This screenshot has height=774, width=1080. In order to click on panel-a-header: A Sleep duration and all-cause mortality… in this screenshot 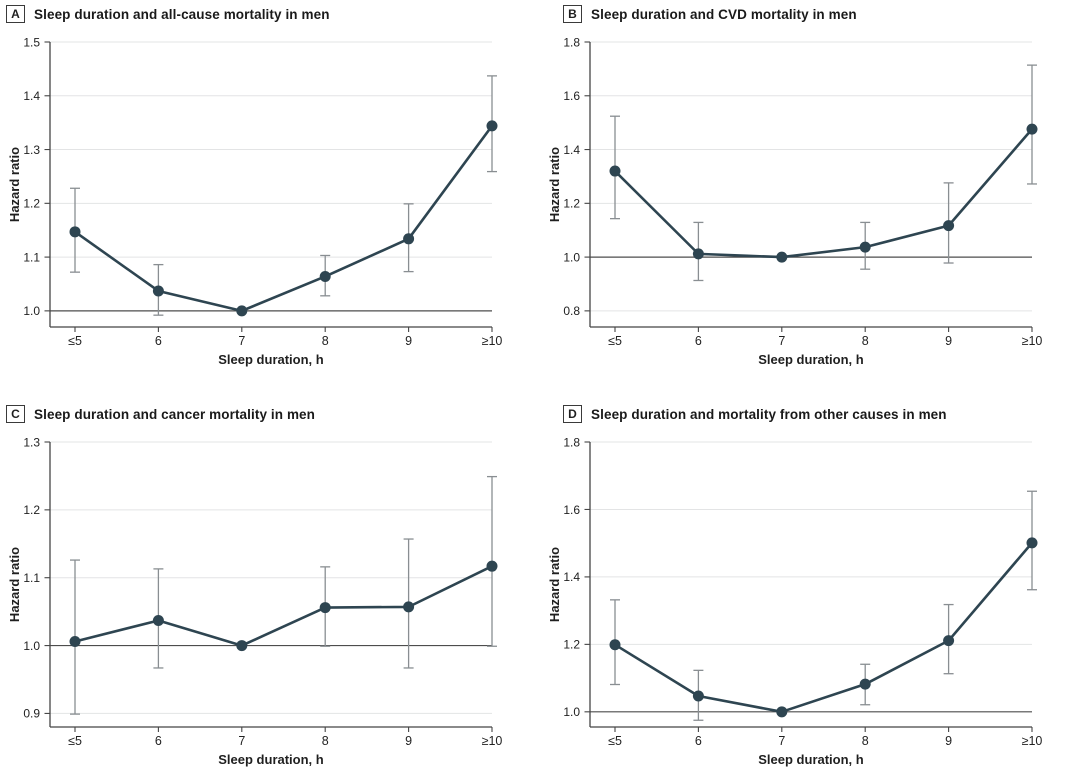, I will do `click(168, 14)`.